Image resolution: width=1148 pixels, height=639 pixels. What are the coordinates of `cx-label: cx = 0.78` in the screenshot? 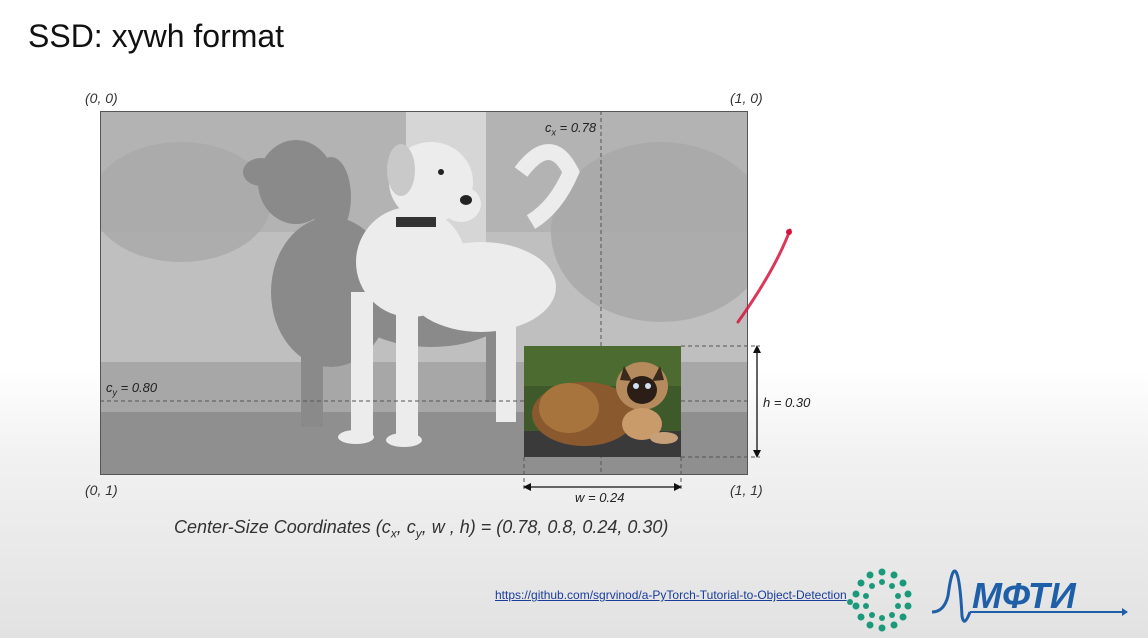 It's located at (571, 129).